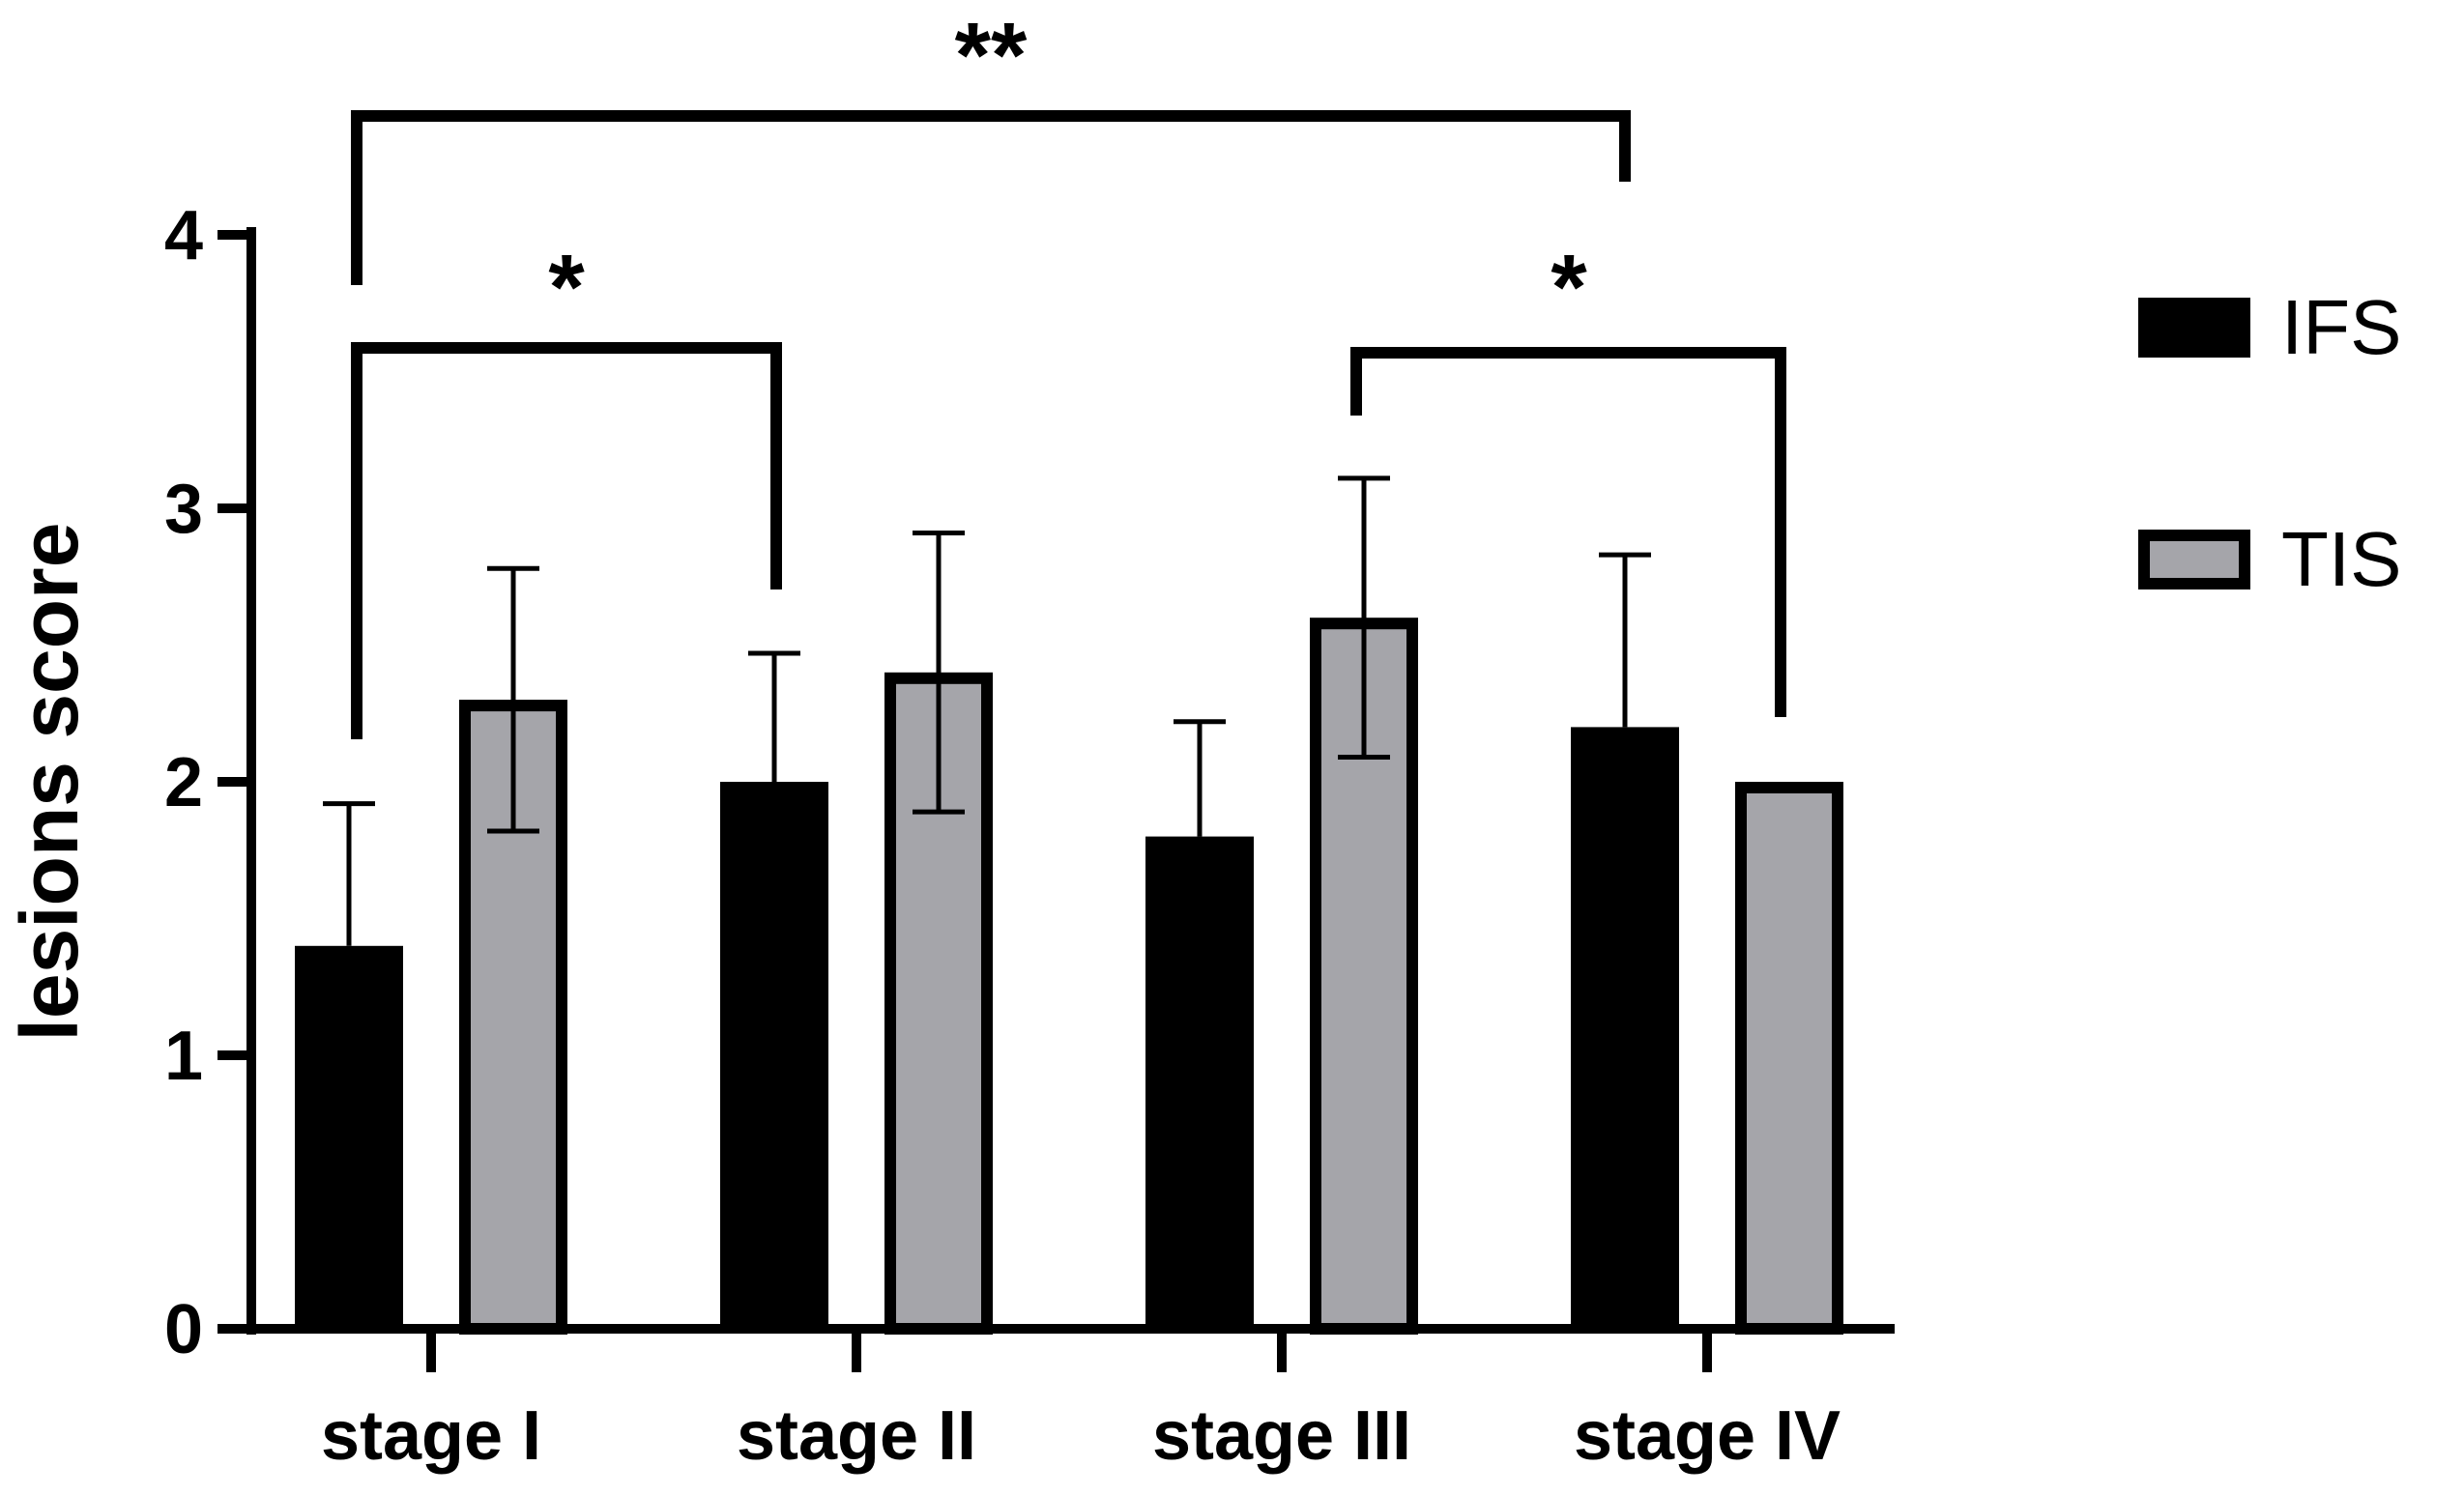 The width and height of the screenshot is (2464, 1495). Describe the element at coordinates (1281, 1436) in the screenshot. I see `x-tick-label: stage III` at that location.